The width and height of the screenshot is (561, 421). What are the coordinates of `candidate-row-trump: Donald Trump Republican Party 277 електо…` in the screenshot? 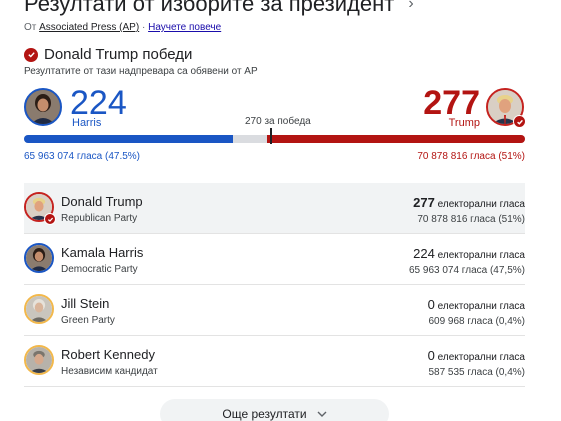 It's located at (274, 208).